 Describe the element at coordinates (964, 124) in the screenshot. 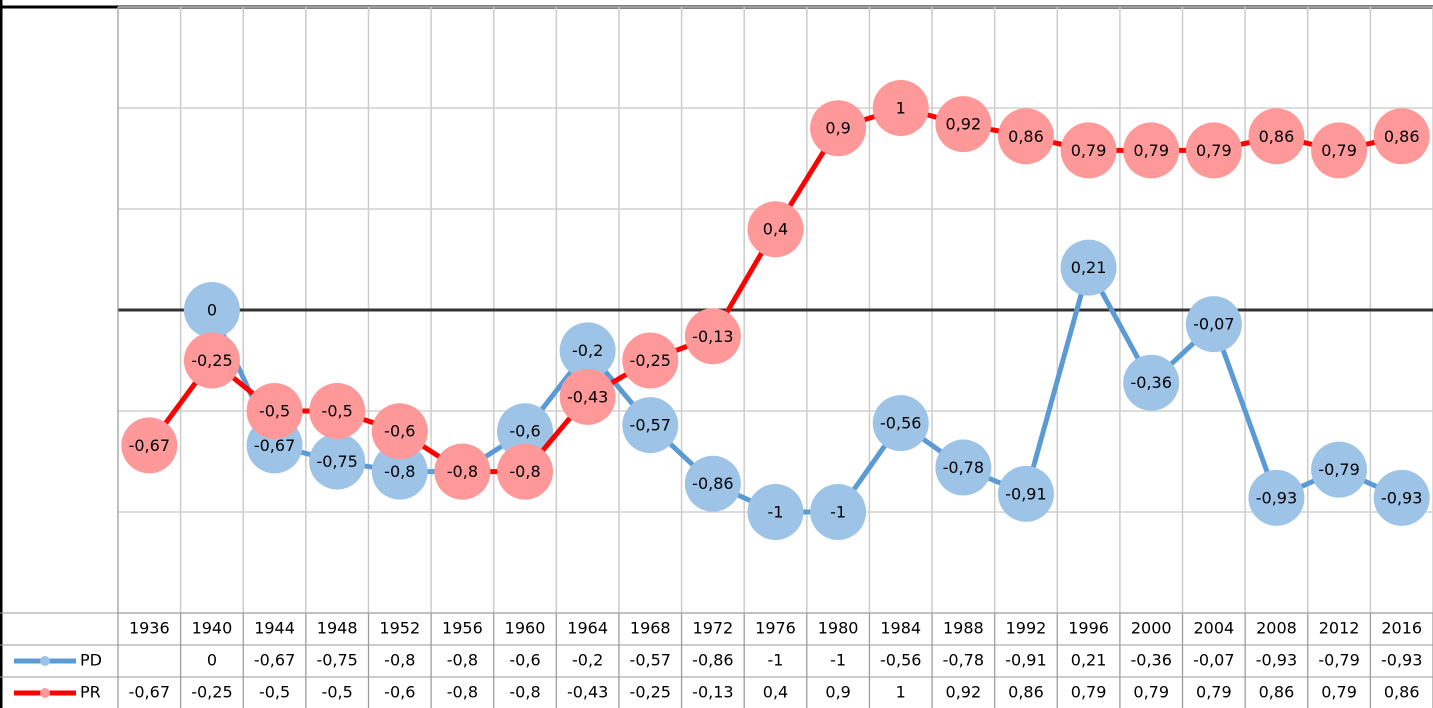

I see `data-label: 0,92` at that location.